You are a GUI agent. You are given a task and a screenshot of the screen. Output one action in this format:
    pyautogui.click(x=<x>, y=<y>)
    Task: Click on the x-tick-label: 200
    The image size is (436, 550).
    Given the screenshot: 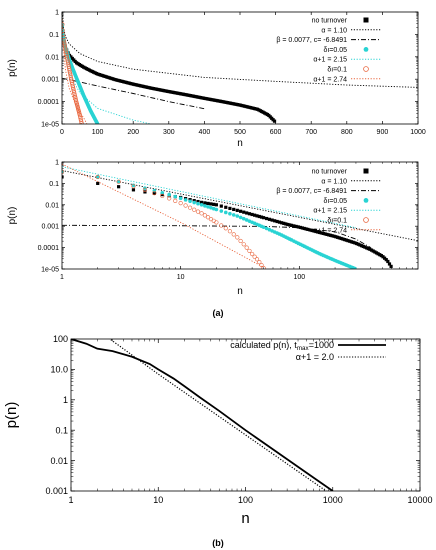 What is the action you would take?
    pyautogui.click(x=133, y=132)
    